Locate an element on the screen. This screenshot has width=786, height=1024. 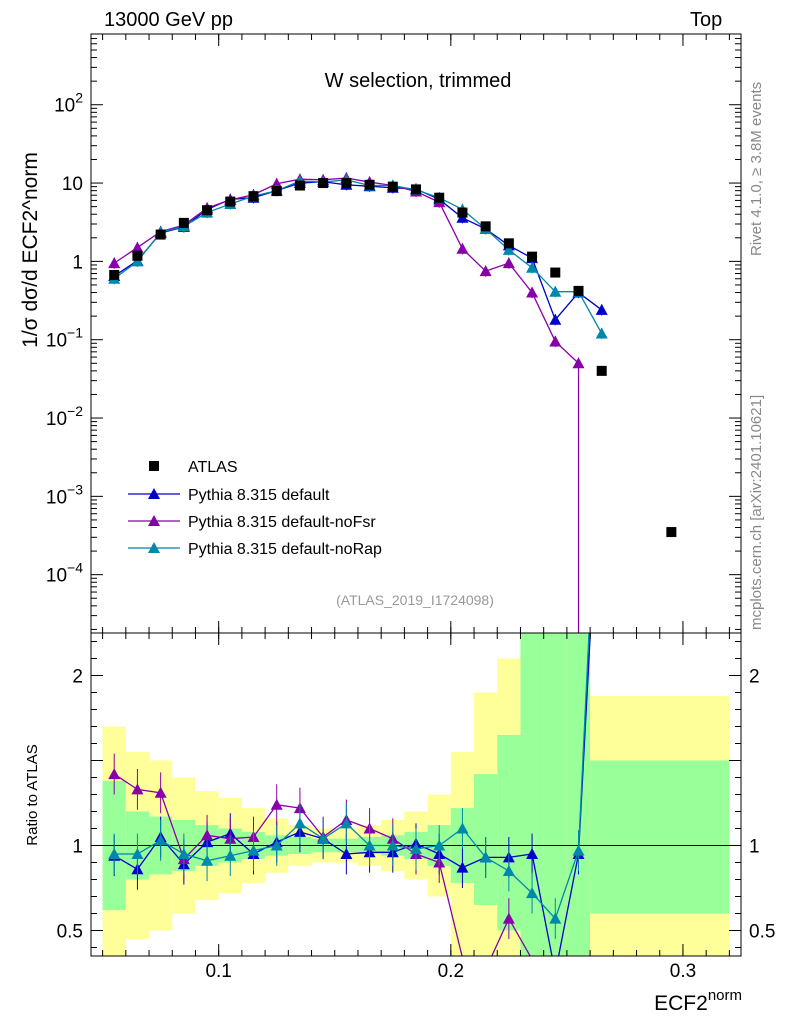
legend-label: ATLAS is located at coordinates (213, 467).